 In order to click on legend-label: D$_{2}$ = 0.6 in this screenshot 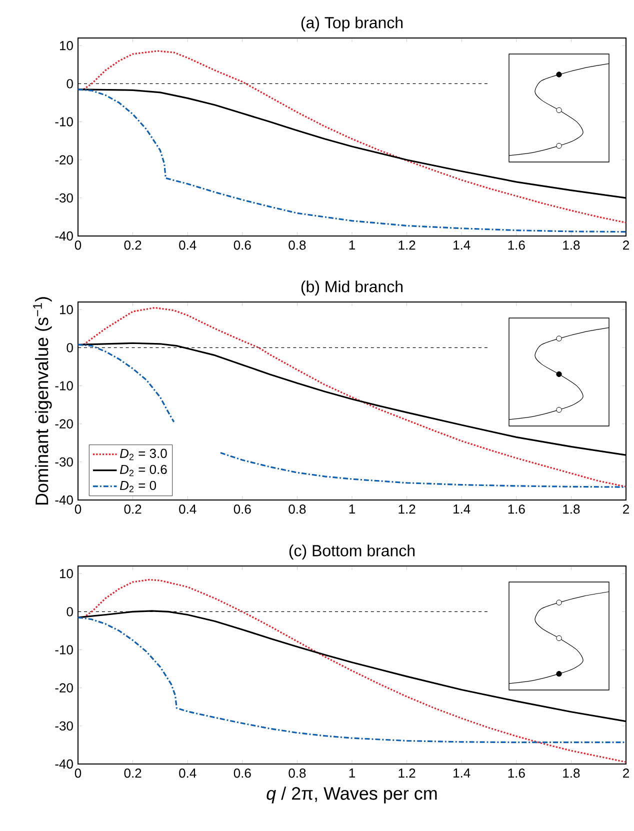, I will do `click(143, 470)`.